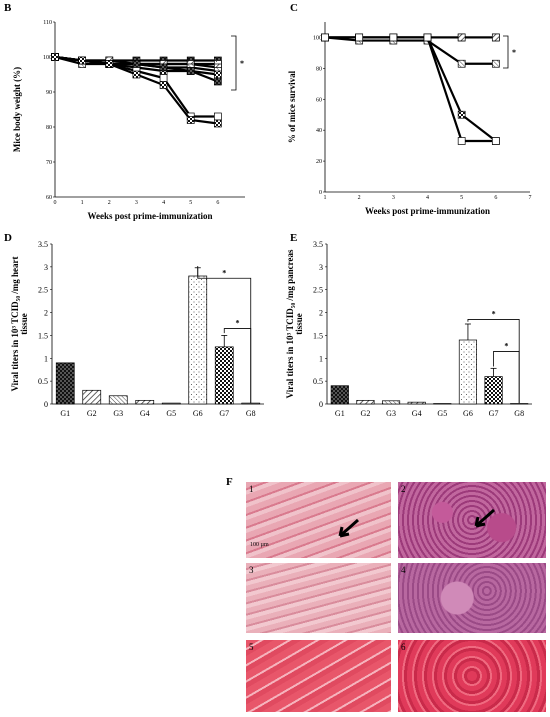 This screenshot has height=717, width=550. Describe the element at coordinates (319, 162) in the screenshot. I see `y-tick-label: 20` at that location.